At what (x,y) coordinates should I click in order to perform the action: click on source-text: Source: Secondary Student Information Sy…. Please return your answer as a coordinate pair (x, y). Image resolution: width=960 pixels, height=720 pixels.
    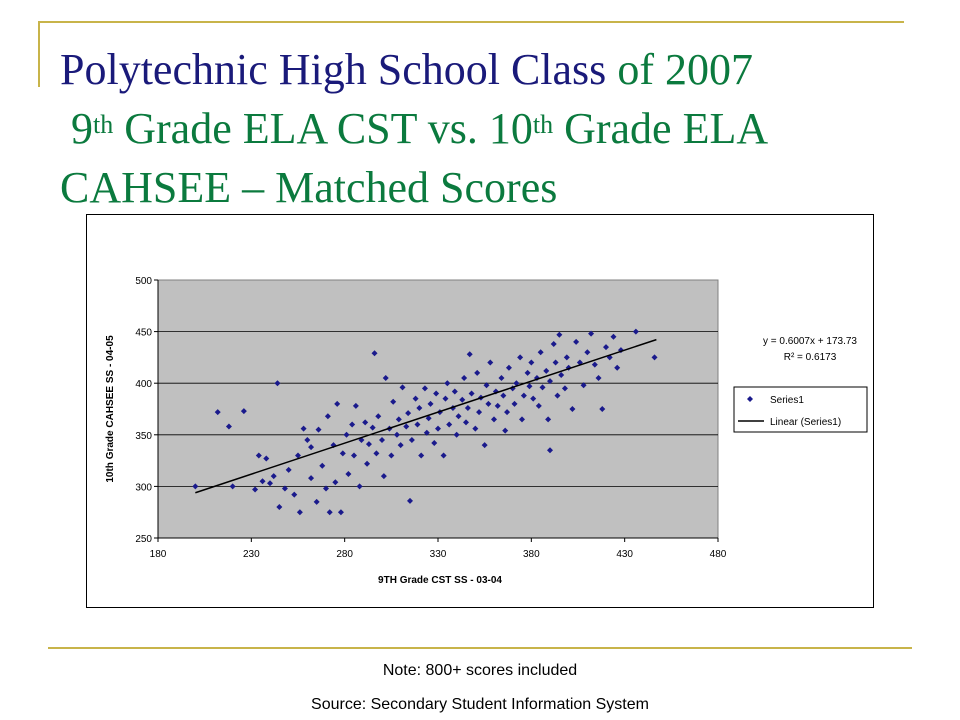
    Looking at the image, I should click on (480, 704).